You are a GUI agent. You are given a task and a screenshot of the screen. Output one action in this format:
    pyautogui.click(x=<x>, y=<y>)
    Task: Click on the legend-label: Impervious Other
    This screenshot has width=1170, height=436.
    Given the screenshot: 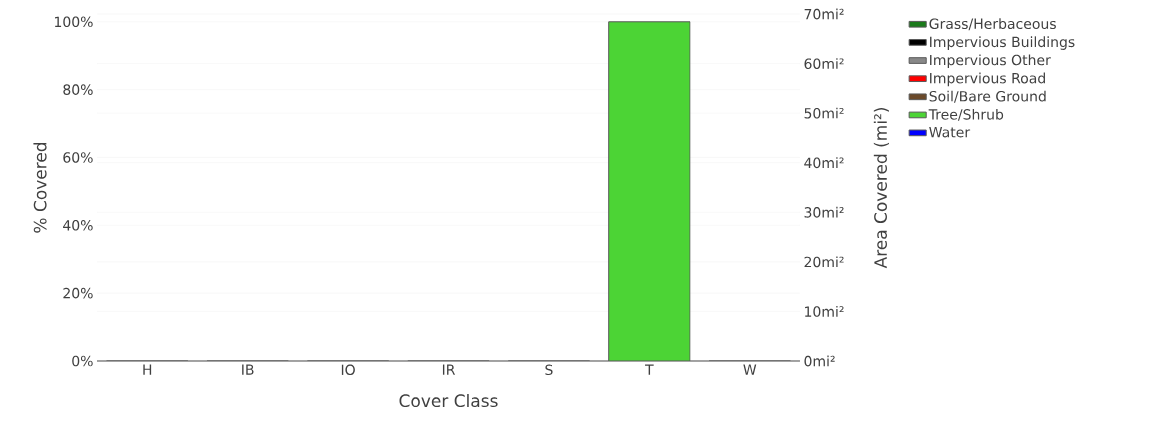 What is the action you would take?
    pyautogui.click(x=990, y=61)
    